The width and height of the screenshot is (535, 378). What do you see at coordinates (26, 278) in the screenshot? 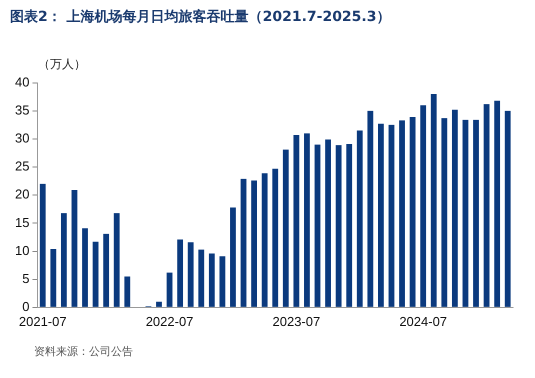
I see `y-tick-label: 5` at bounding box center [26, 278].